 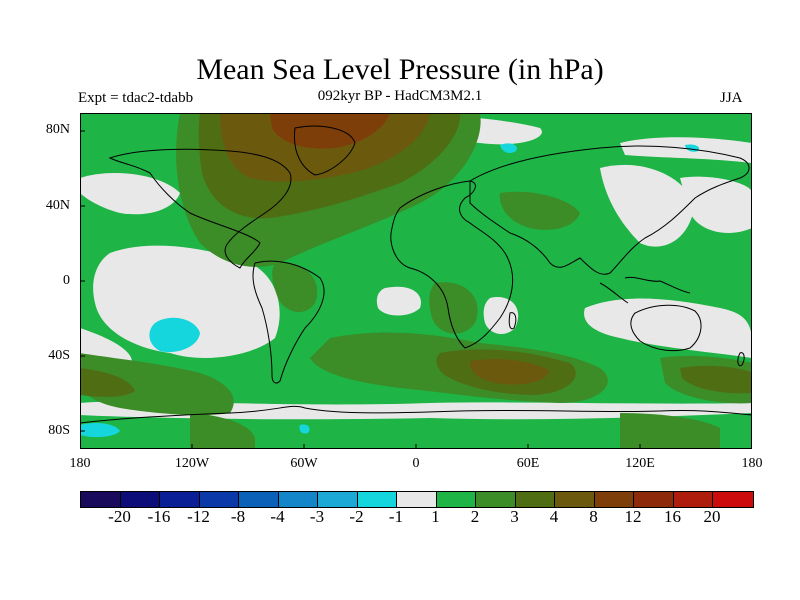 What do you see at coordinates (475, 516) in the screenshot?
I see `colorbar-label: 2` at bounding box center [475, 516].